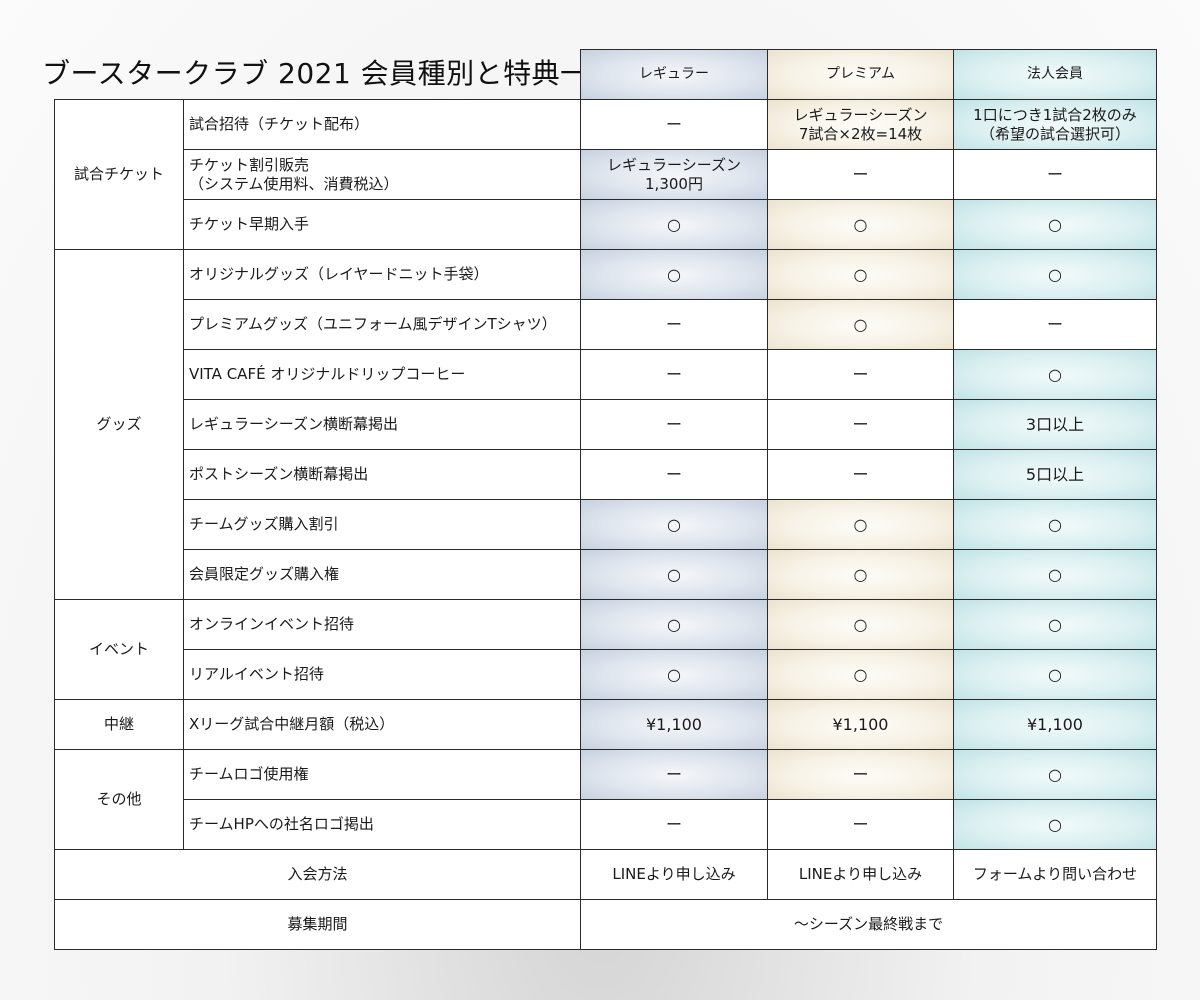 The width and height of the screenshot is (1200, 1000). What do you see at coordinates (317, 74) in the screenshot?
I see `header-blank` at bounding box center [317, 74].